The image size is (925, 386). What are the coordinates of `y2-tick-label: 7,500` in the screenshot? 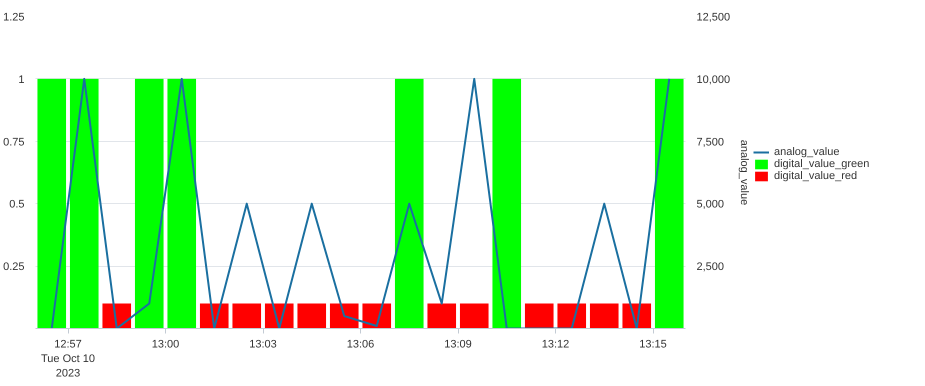 It's located at (710, 142).